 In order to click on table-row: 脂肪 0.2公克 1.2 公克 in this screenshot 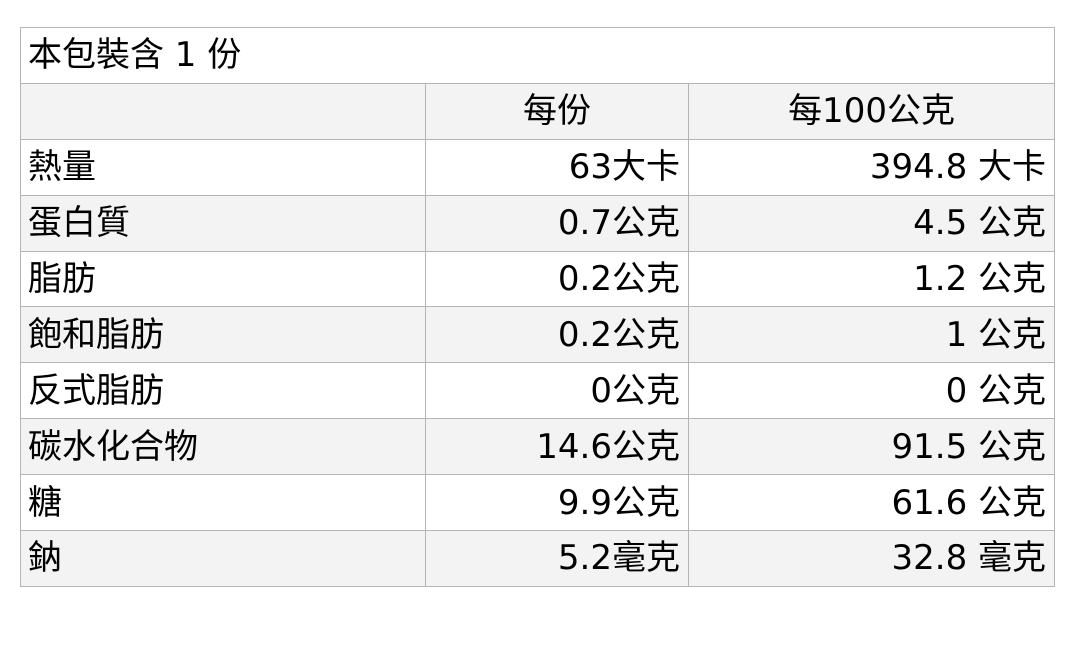, I will do `click(538, 279)`.